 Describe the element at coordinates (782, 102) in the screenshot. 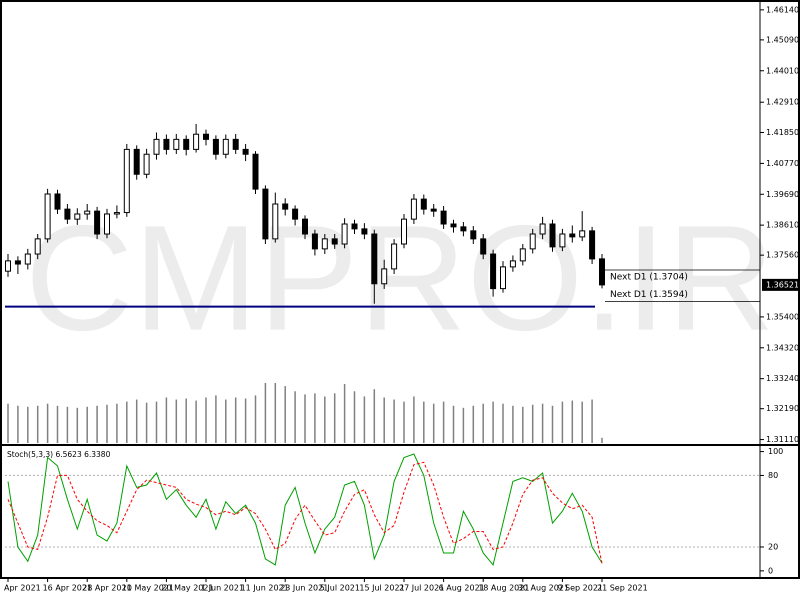

I see `y-tick-label: 1.42910` at that location.